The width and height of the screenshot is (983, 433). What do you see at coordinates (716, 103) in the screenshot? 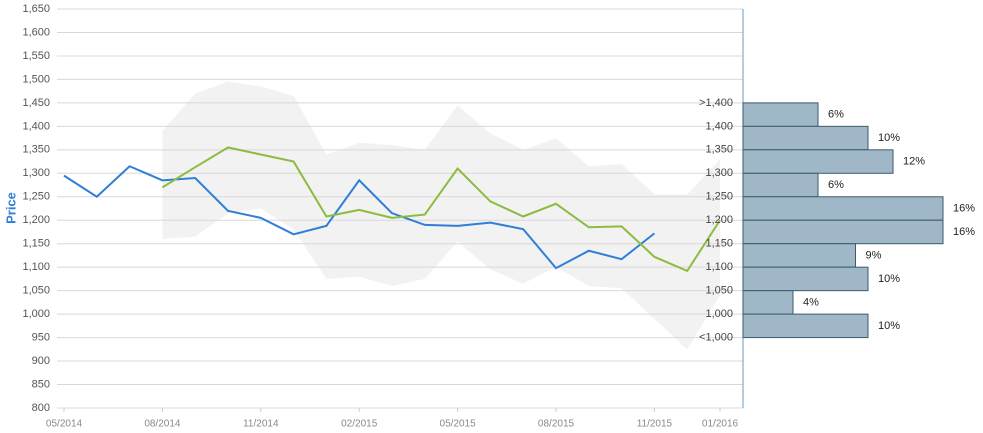
I see `histogram-bin-label: >1,400` at bounding box center [716, 103].